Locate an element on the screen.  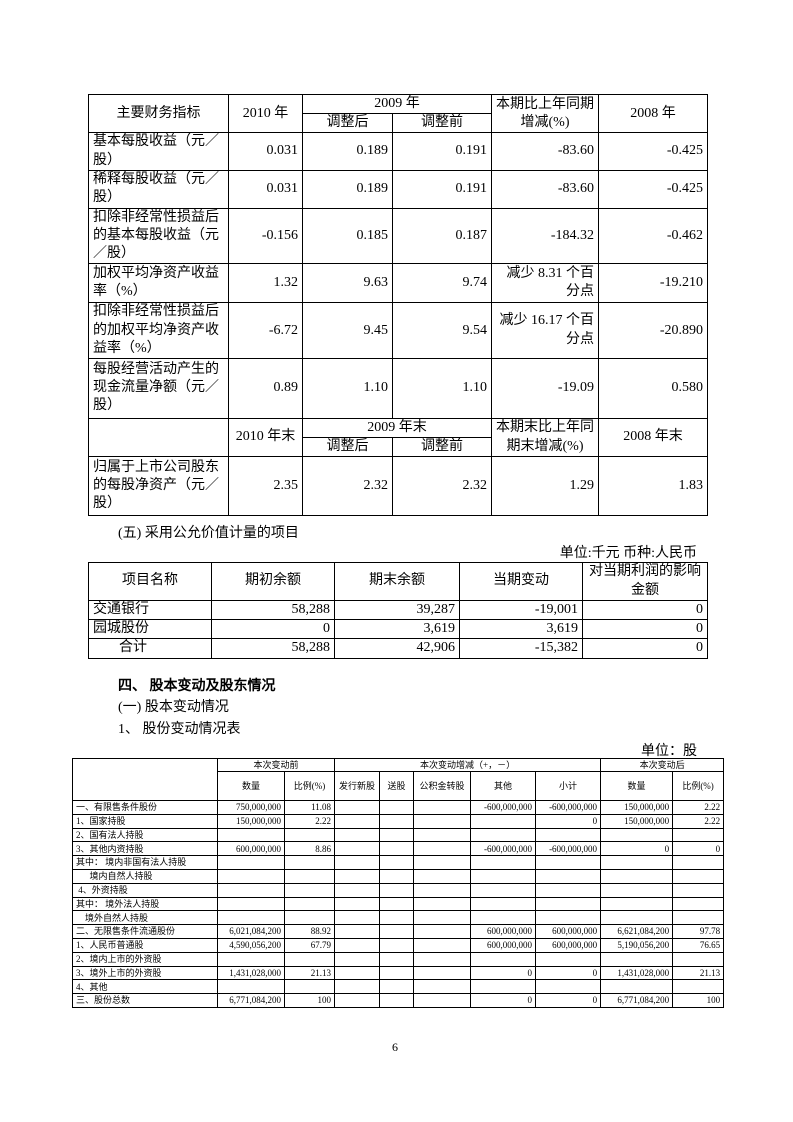
section-title: (五) 采用公允价值计量的项目 is located at coordinates (208, 533).